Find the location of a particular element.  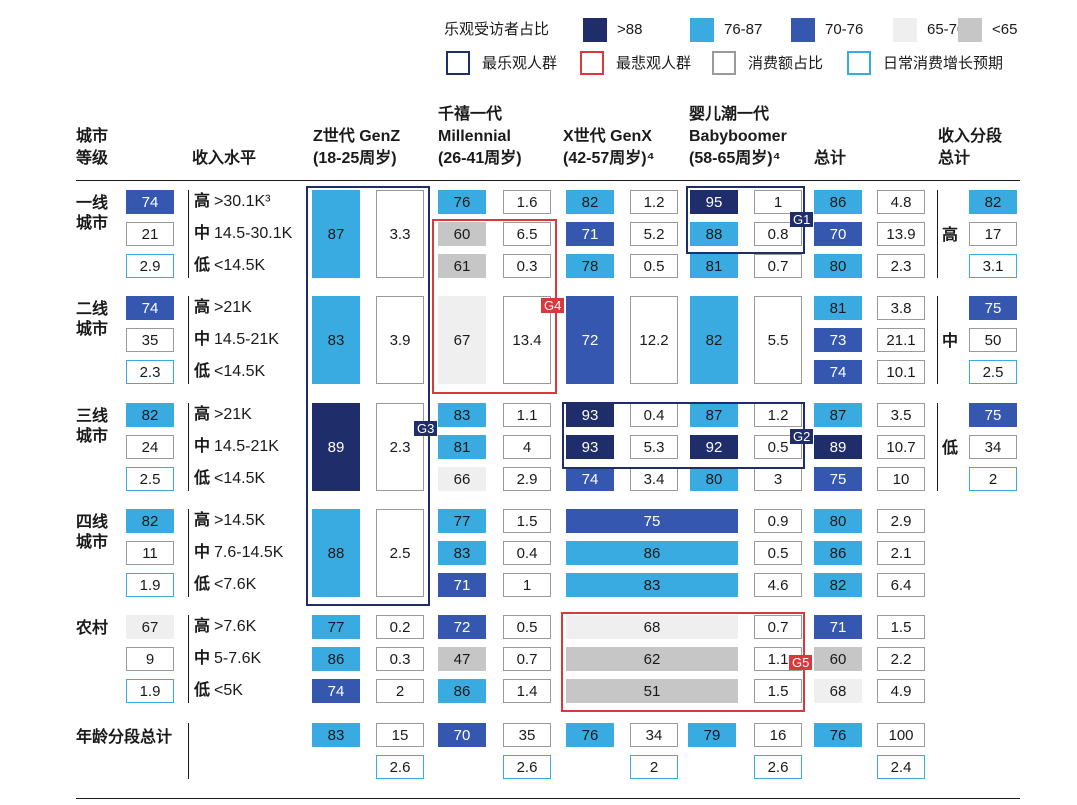

tier-name-2: 三线 is located at coordinates (92, 416).